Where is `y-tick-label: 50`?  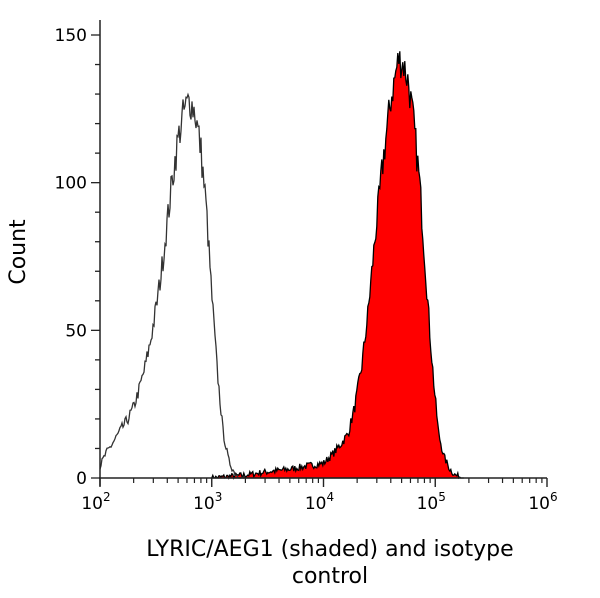
y-tick-label: 50 is located at coordinates (76, 331).